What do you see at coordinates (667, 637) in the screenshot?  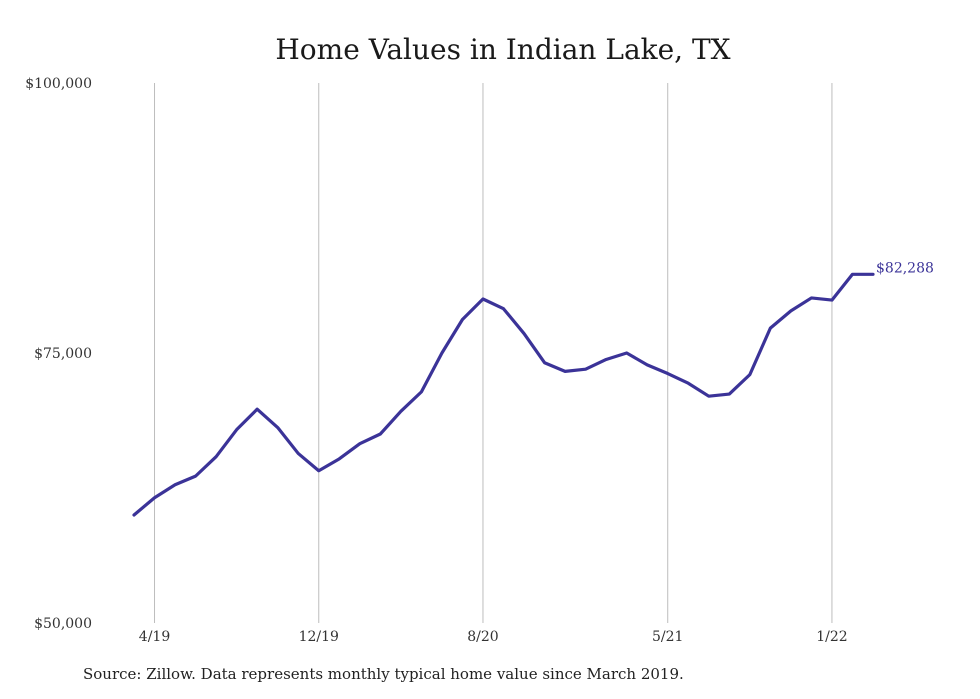 I see `x-tick-label: 5/21` at bounding box center [667, 637].